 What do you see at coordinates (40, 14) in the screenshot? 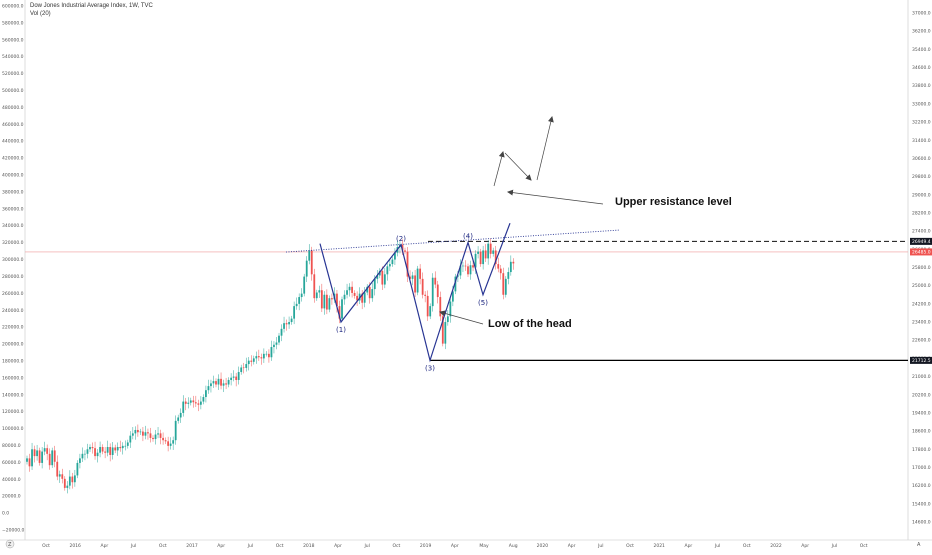
I see `volume-header: Vol (20)` at bounding box center [40, 14].